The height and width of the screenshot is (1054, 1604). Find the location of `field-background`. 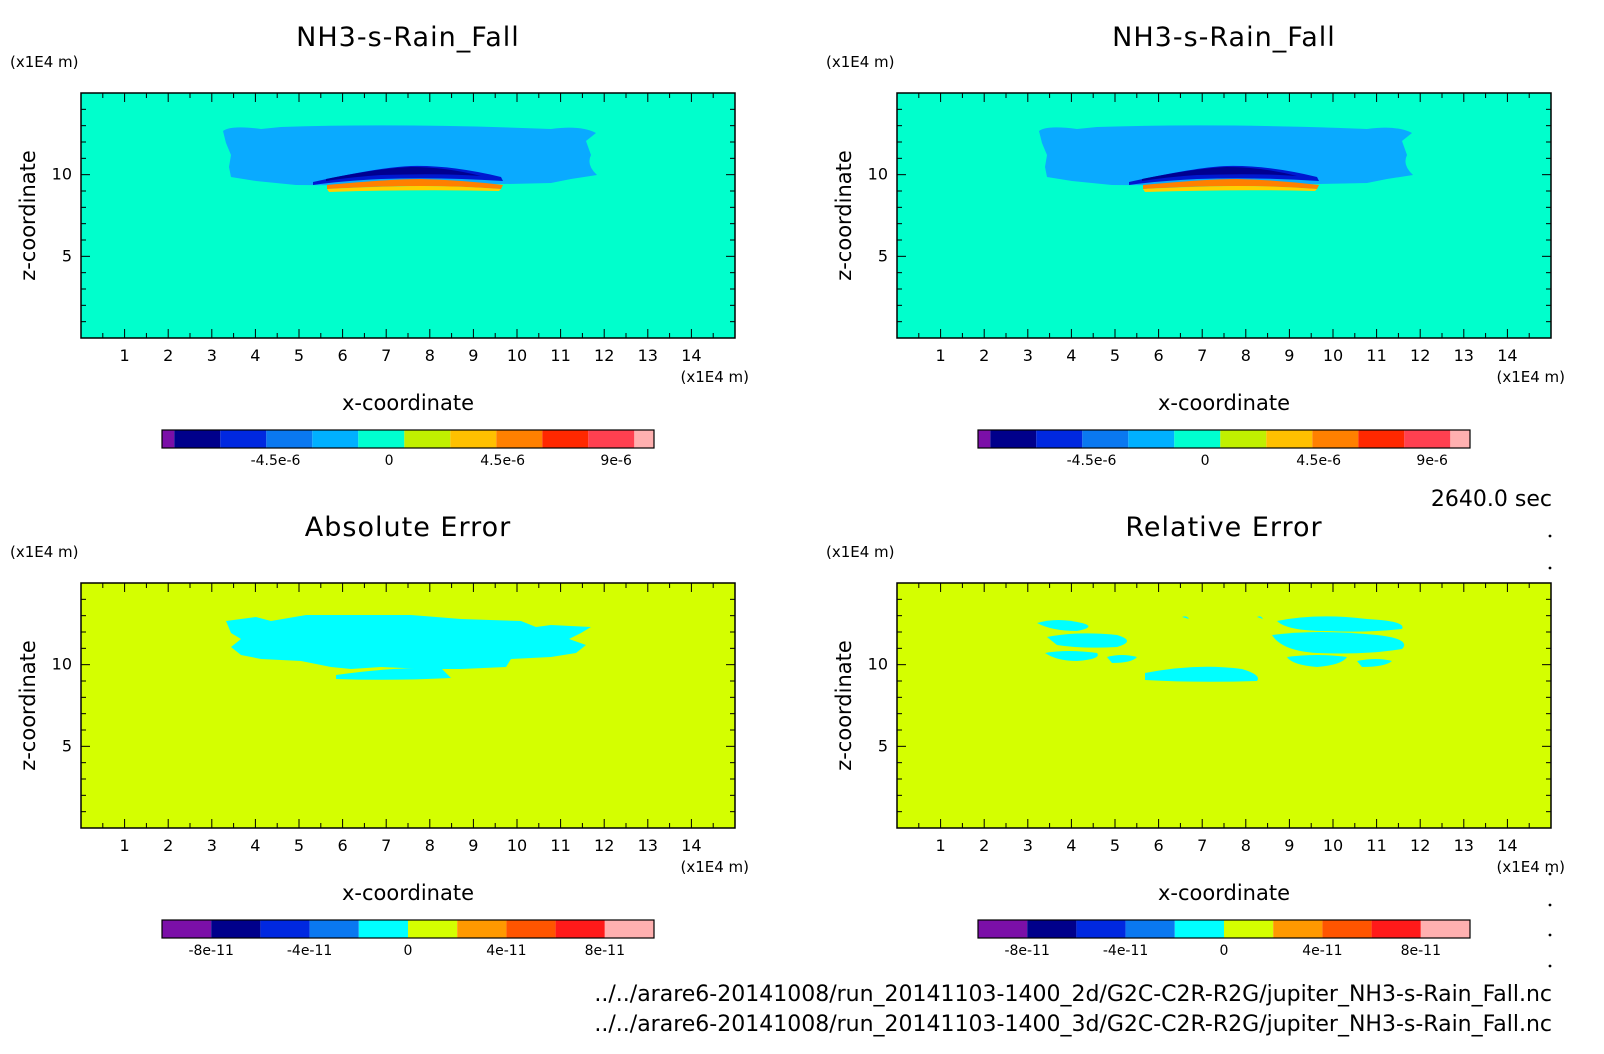

field-background is located at coordinates (1224, 705).